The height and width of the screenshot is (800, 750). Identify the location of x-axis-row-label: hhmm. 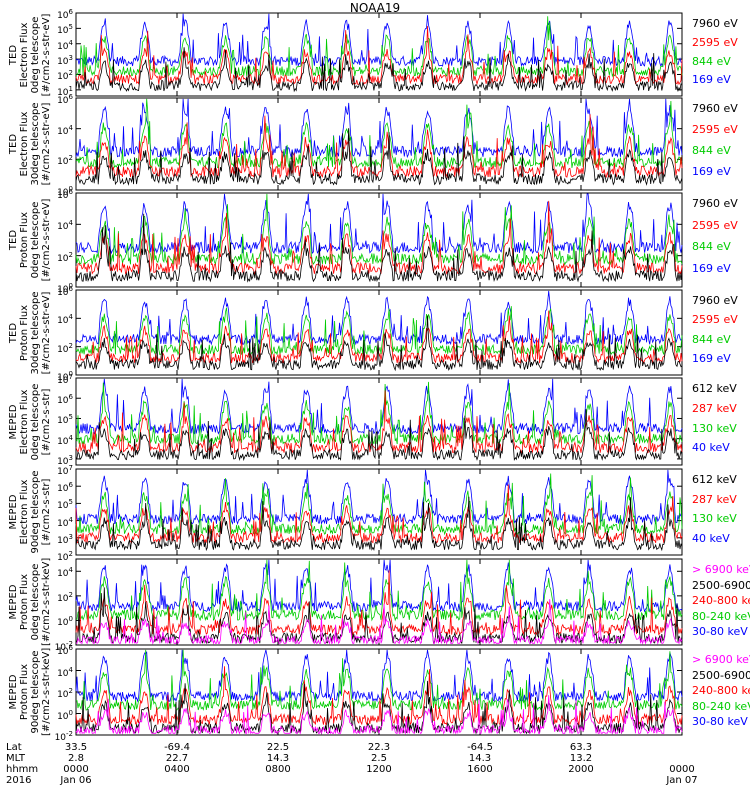
(22, 769).